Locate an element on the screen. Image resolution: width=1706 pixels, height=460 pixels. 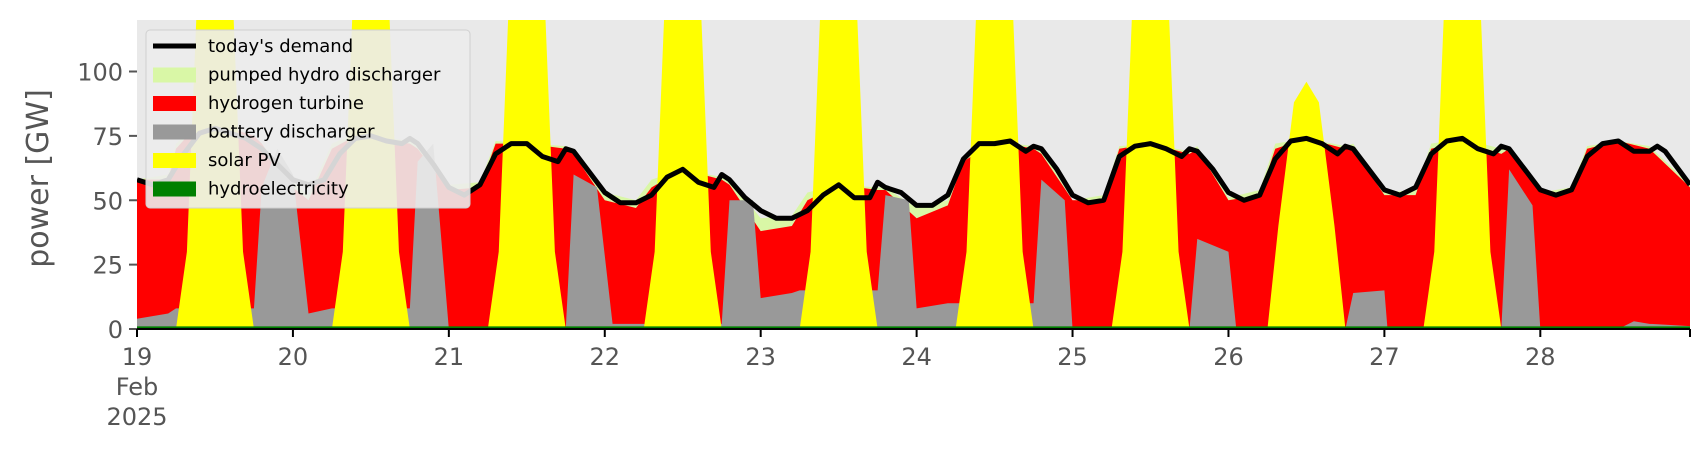
x-tick-label: 25 is located at coordinates (1072, 357).